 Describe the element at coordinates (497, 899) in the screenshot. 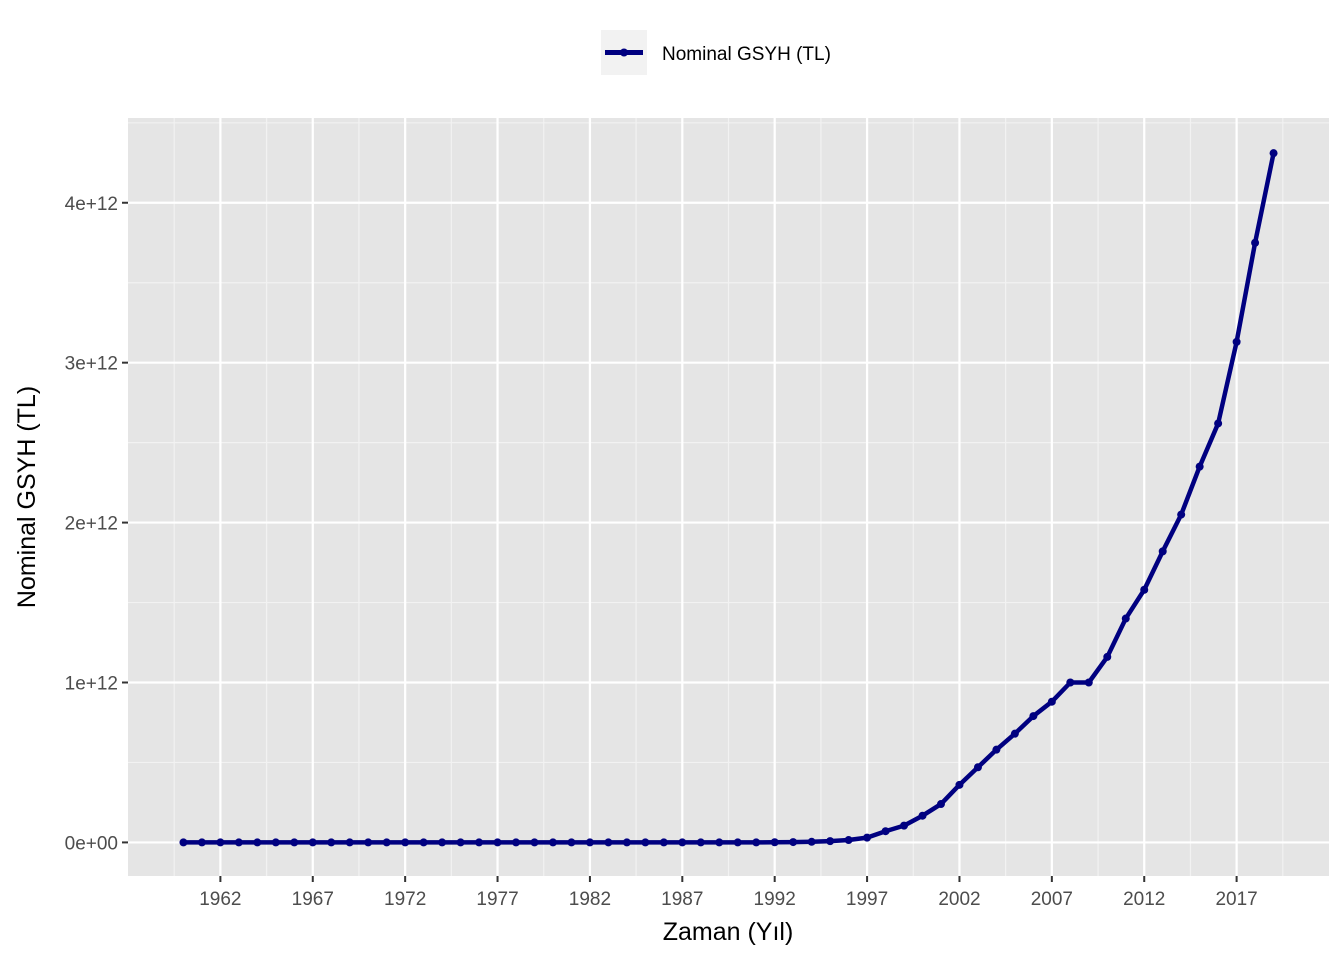

I see `x-tick-label: 1977` at that location.